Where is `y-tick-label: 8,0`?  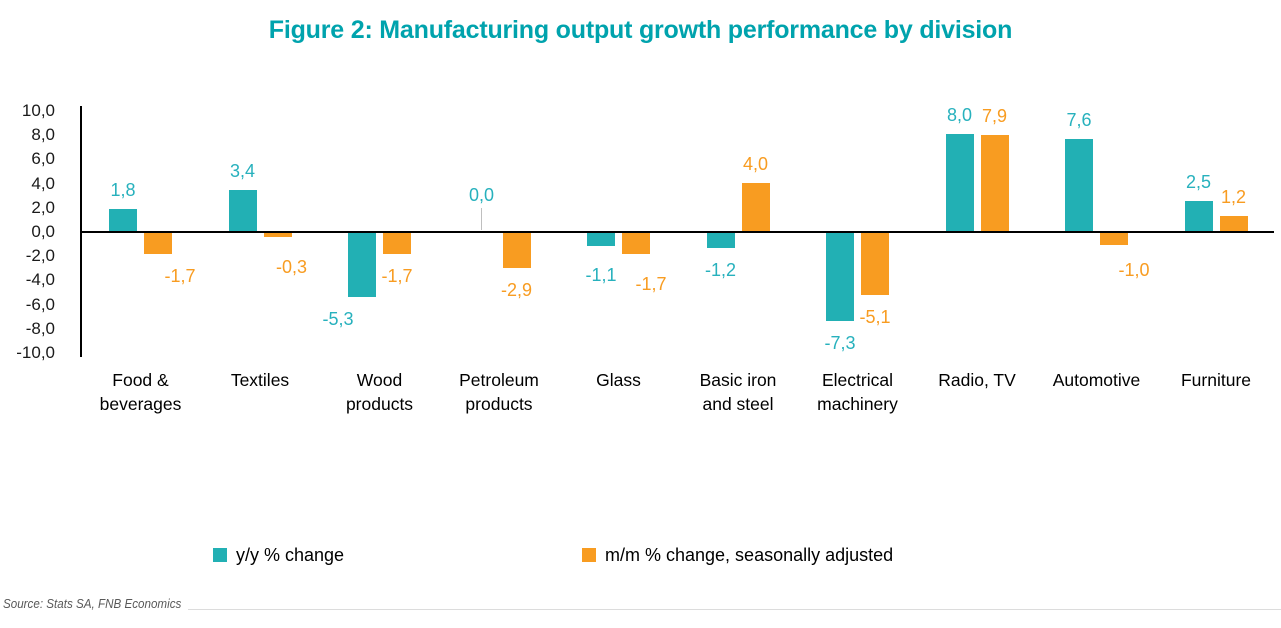 y-tick-label: 8,0 is located at coordinates (43, 135).